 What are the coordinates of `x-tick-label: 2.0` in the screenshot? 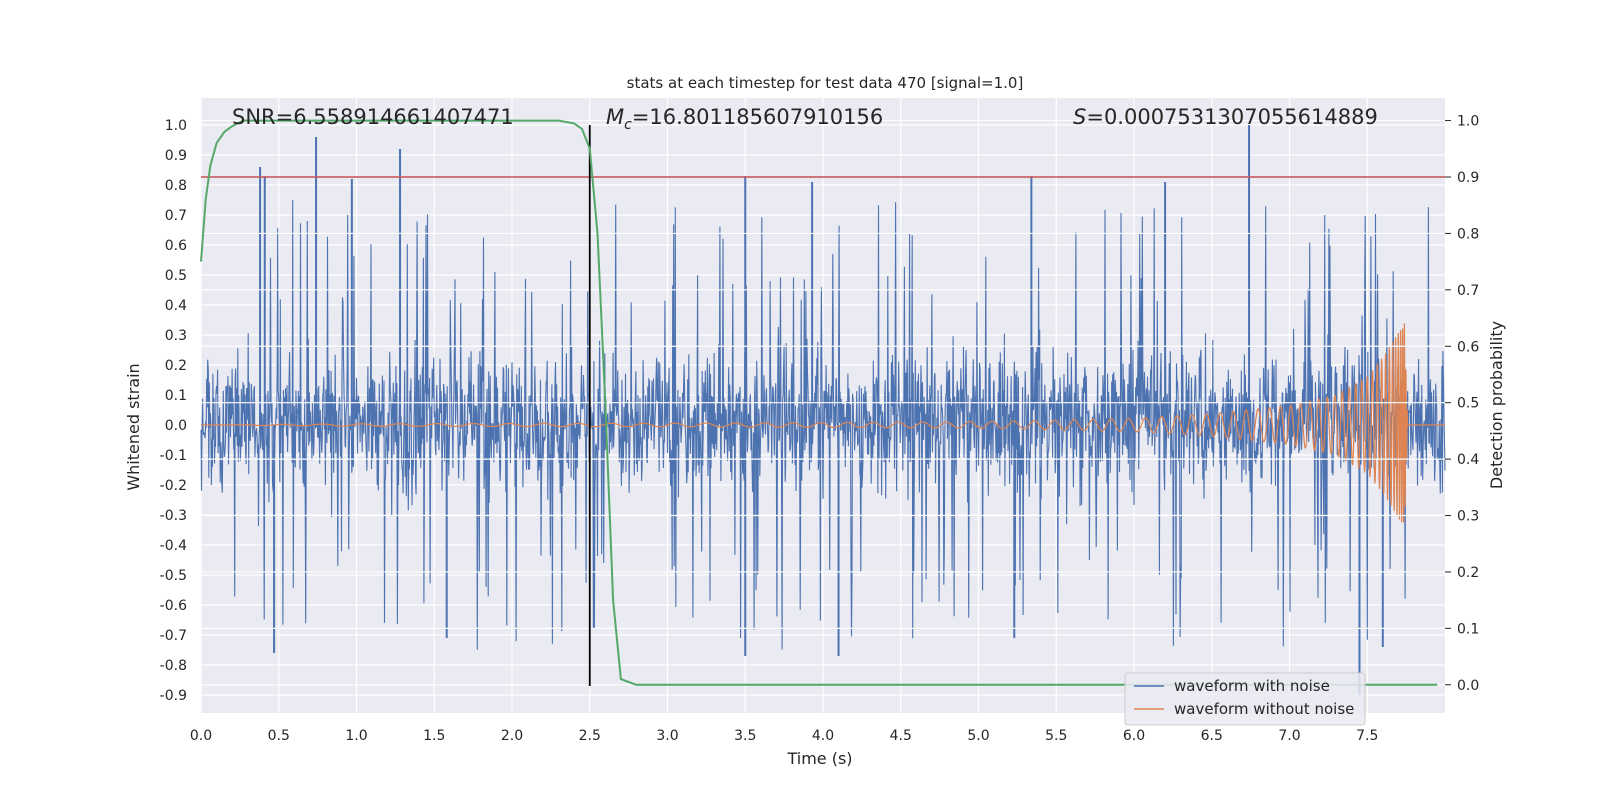 It's located at (512, 736).